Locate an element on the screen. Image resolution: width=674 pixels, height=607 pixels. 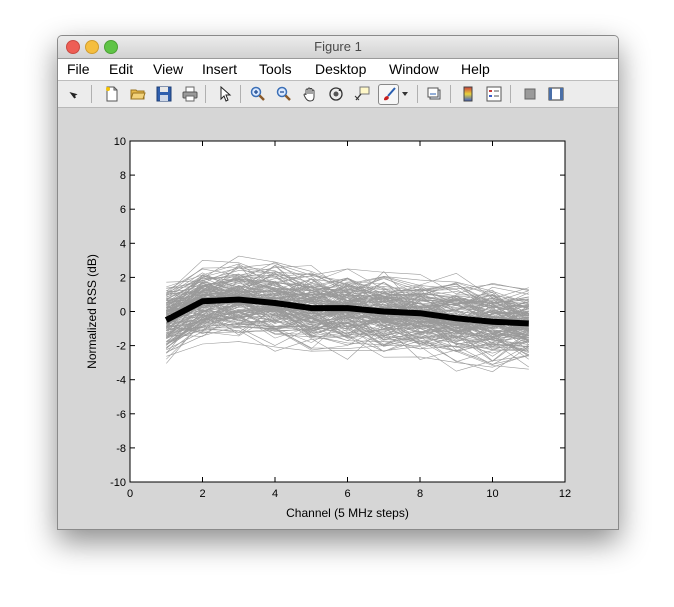
zoom-out-icon is located at coordinates (284, 94).